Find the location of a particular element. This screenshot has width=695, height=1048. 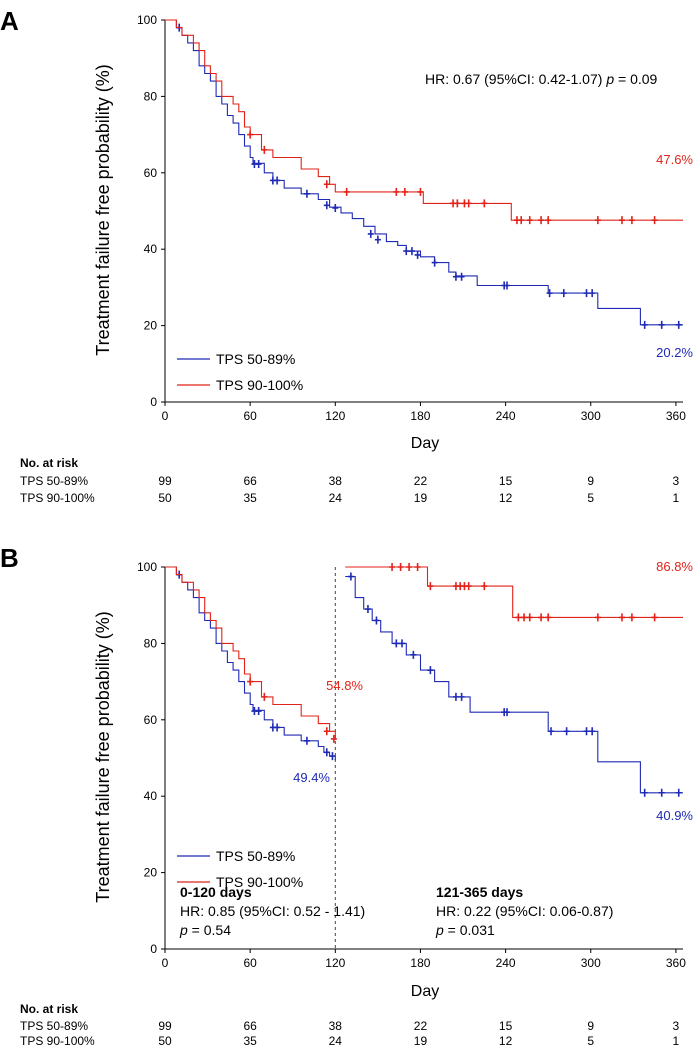

risk-count: 35 is located at coordinates (250, 1041).